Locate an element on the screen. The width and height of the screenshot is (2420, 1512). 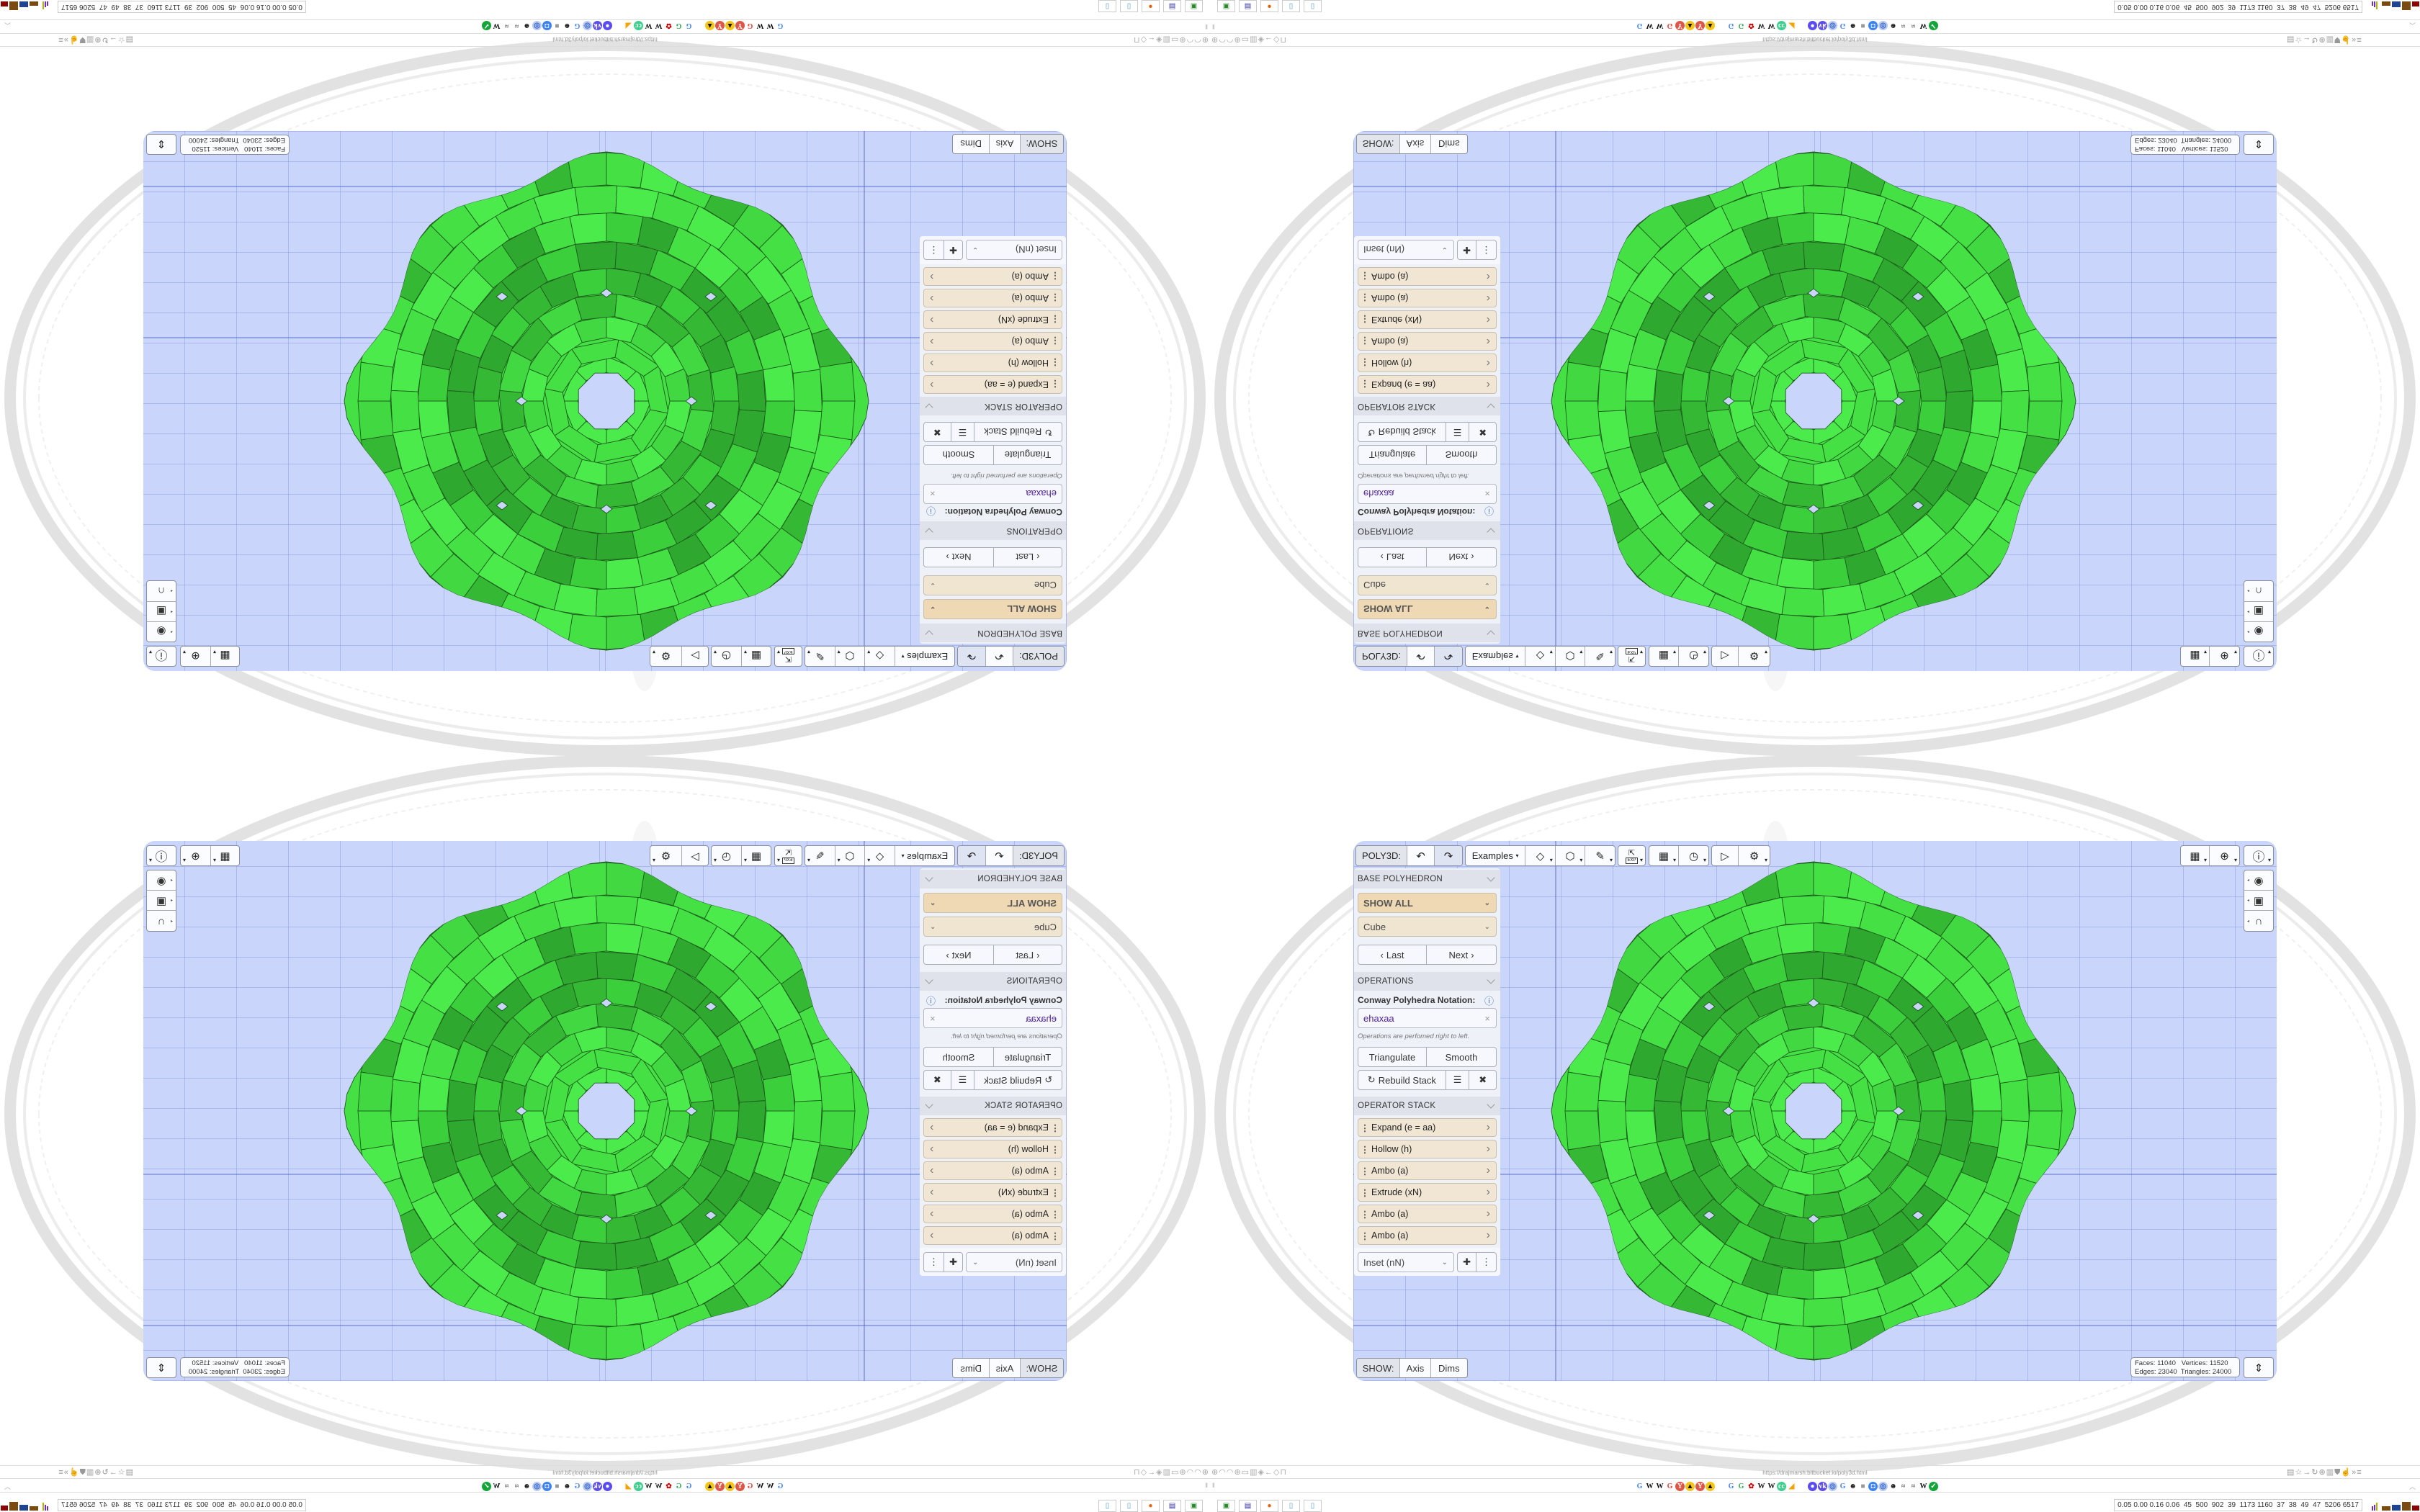
operator-options-button: ⋮ is located at coordinates (934, 1262).